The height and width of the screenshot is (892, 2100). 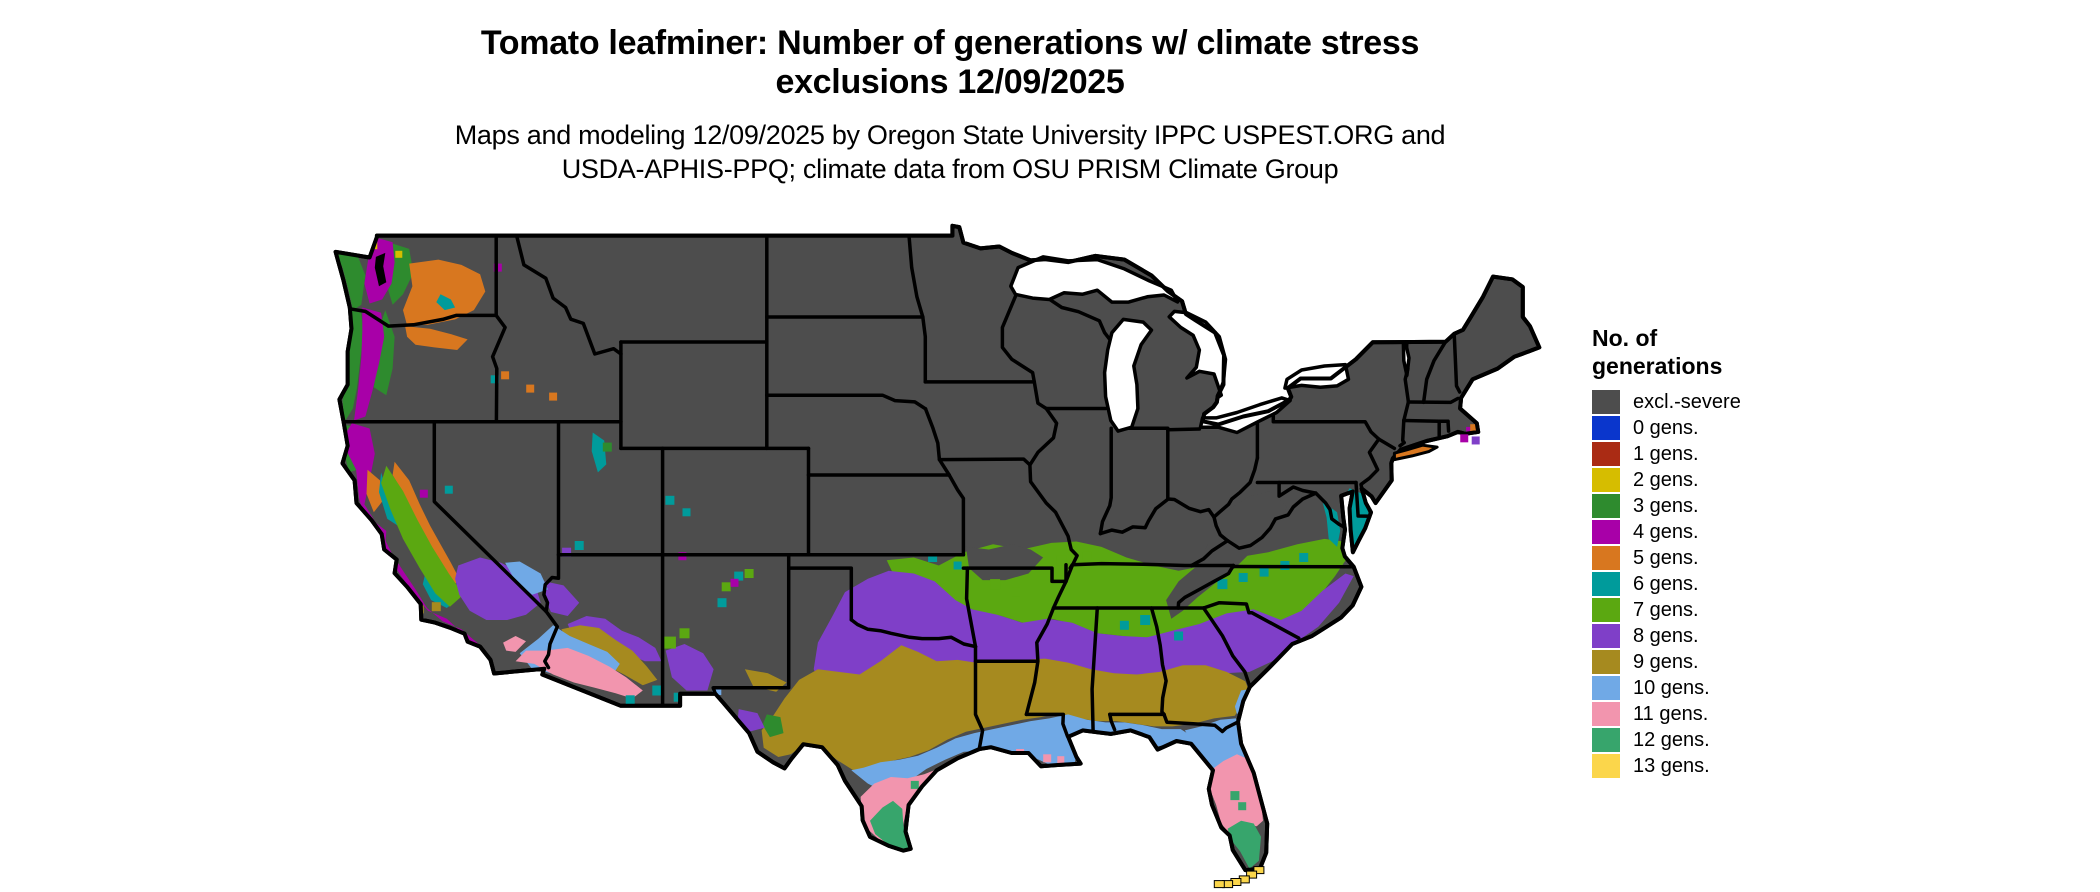 What do you see at coordinates (1606, 610) in the screenshot?
I see `legend-swatch-g7` at bounding box center [1606, 610].